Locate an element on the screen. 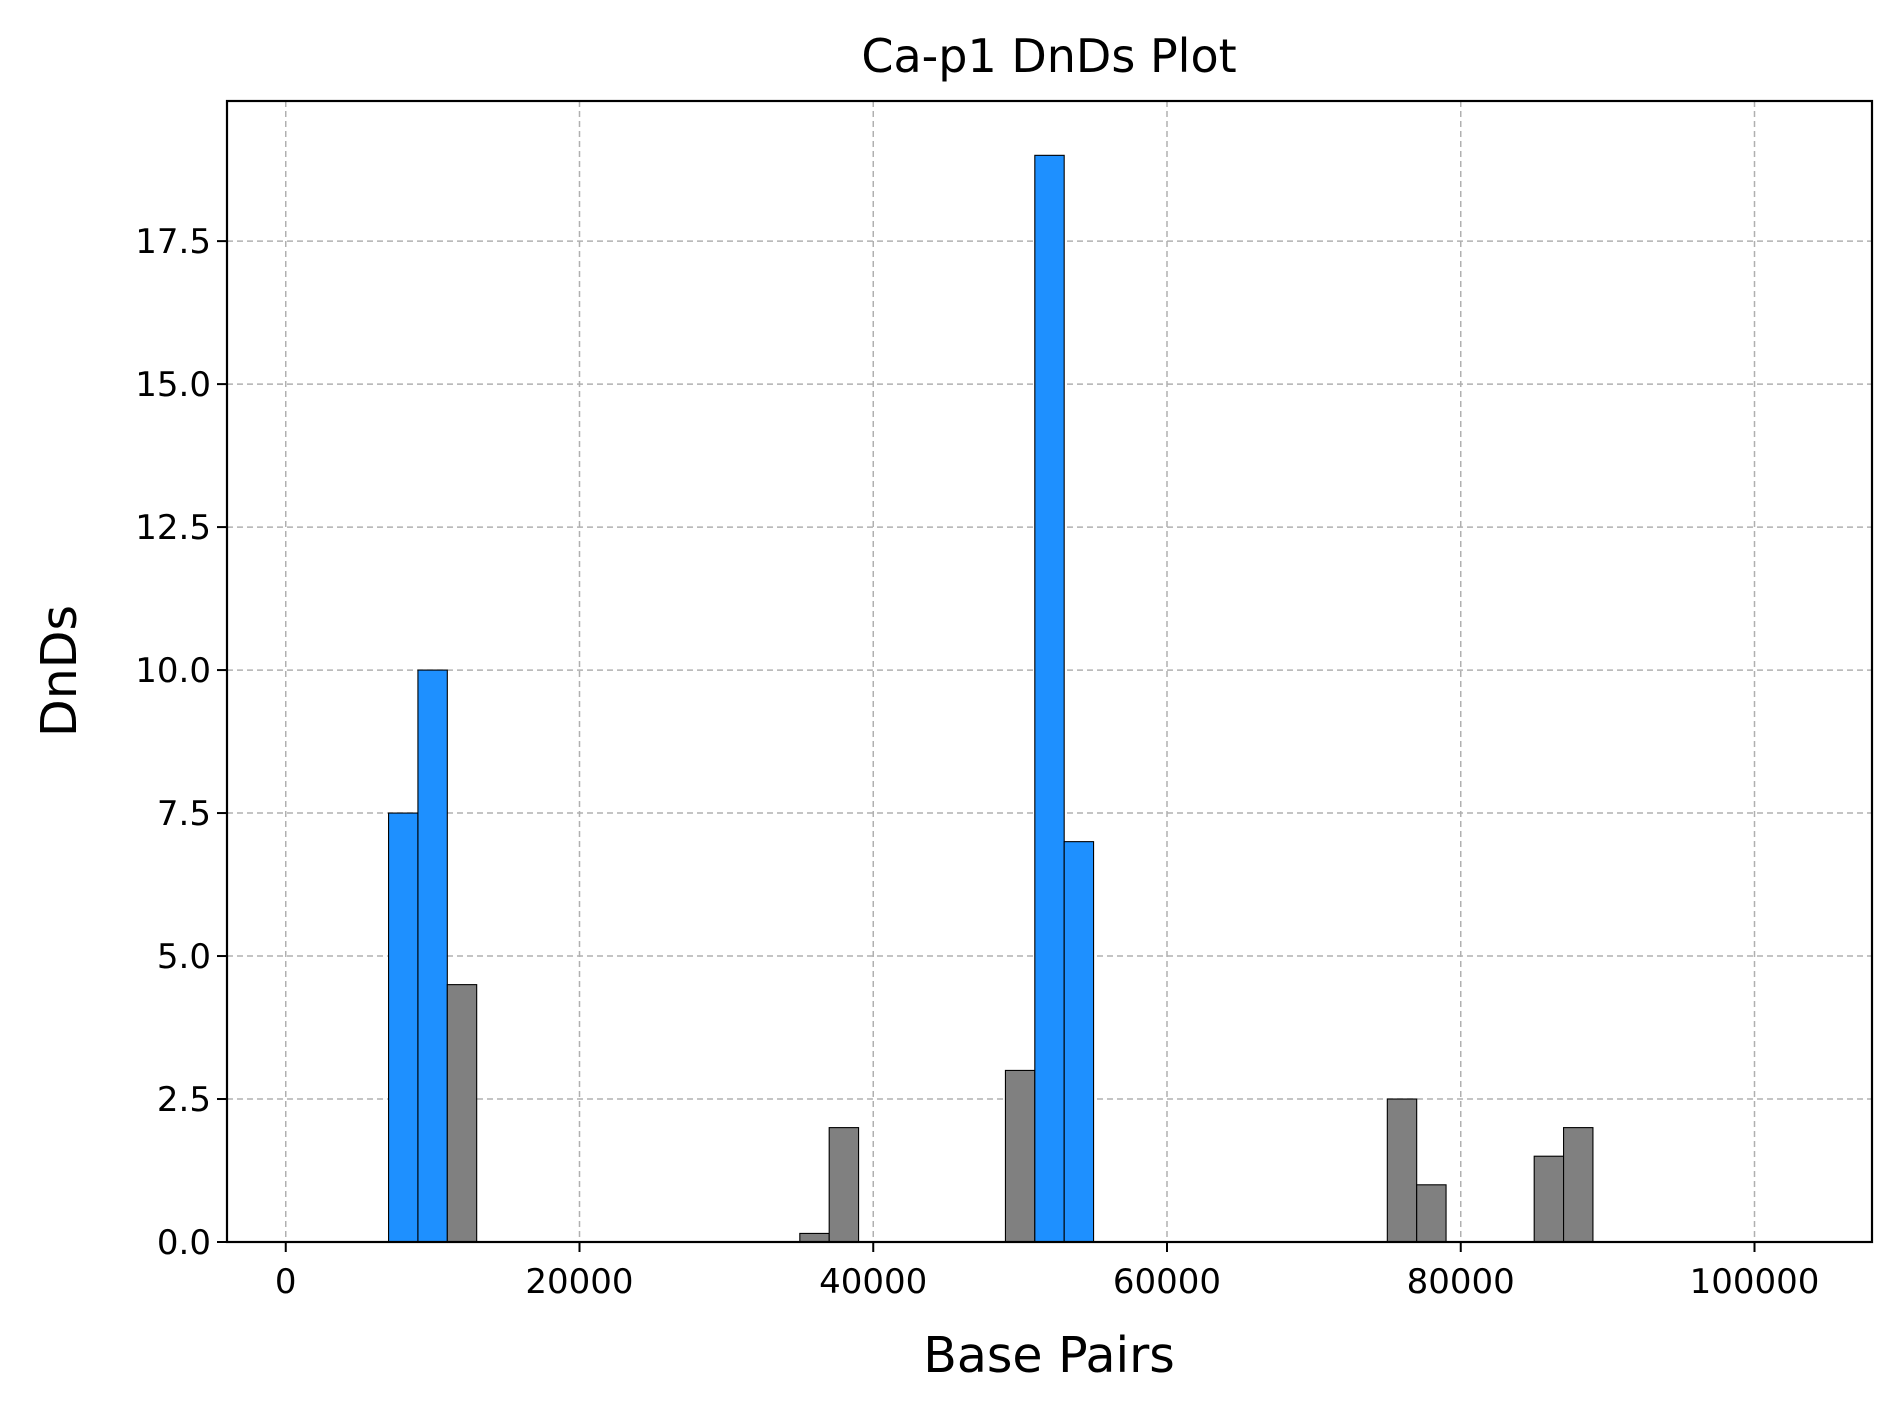 This screenshot has height=1410, width=1890. x-tick-label: 60000 is located at coordinates (1167, 1282).